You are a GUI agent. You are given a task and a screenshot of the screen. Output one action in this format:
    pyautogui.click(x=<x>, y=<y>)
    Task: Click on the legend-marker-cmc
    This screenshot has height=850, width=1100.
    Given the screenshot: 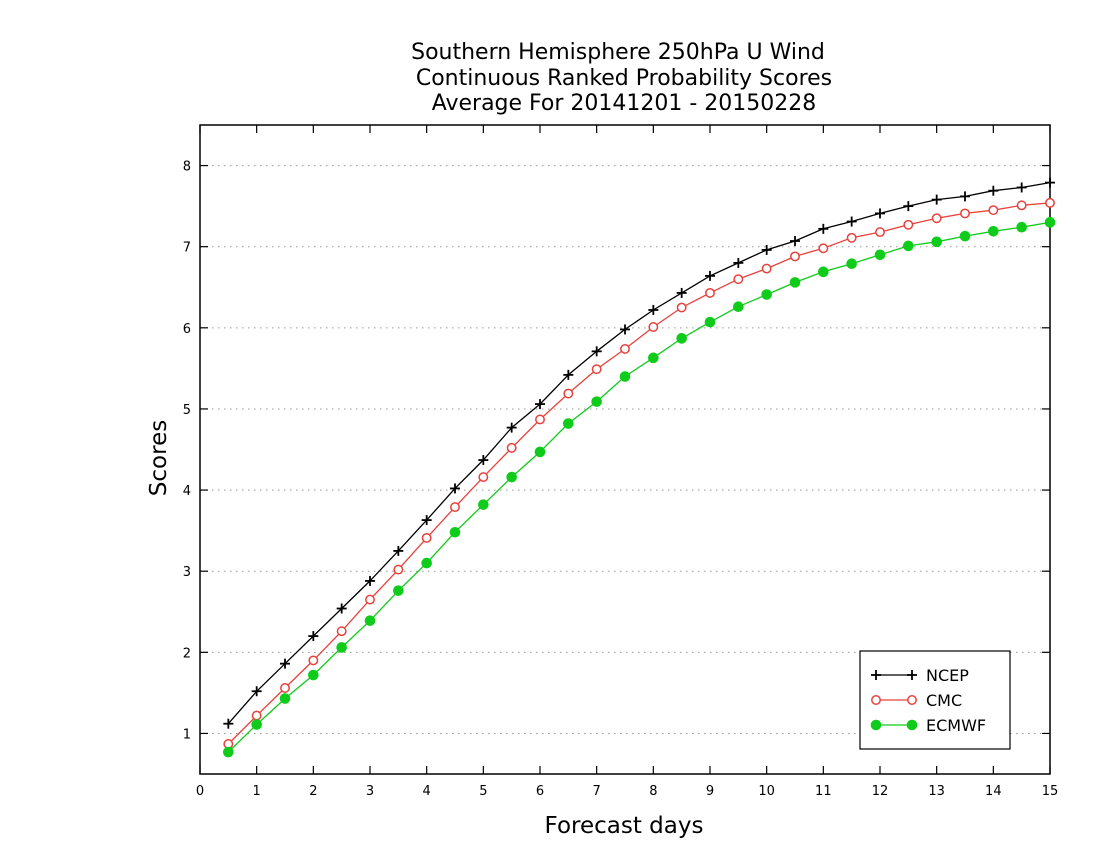 What is the action you would take?
    pyautogui.click(x=876, y=700)
    